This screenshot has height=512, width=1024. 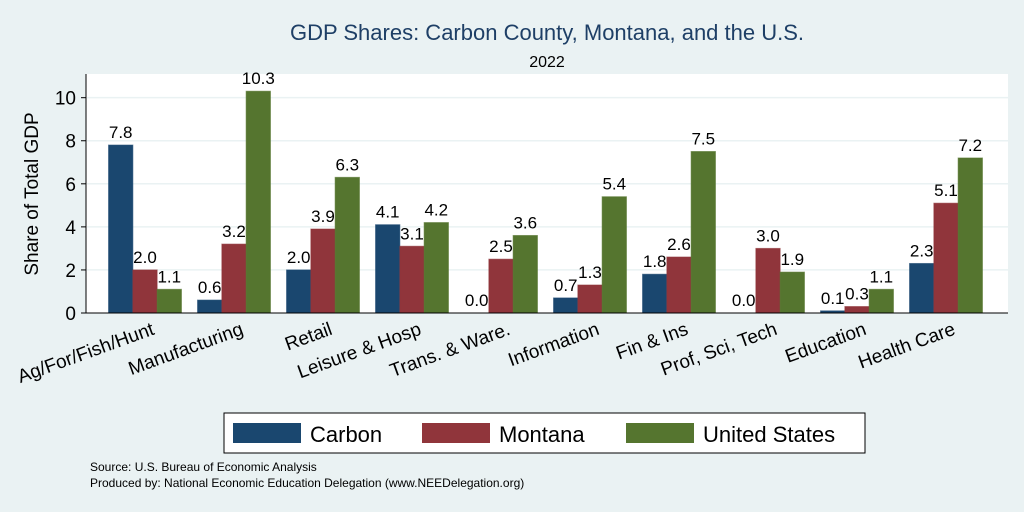 What do you see at coordinates (792, 259) in the screenshot?
I see `bar-value-label: 1.9` at bounding box center [792, 259].